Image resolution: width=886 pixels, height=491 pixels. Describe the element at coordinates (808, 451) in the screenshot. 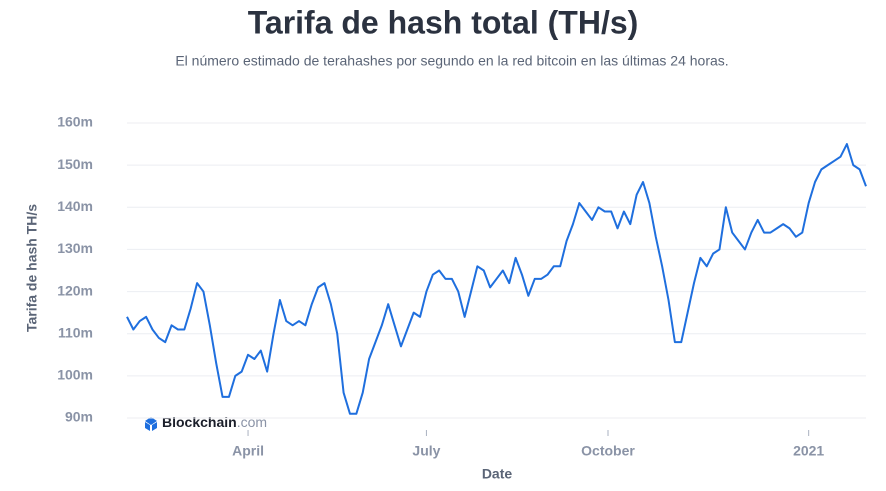

I see `x-tick-label: 2021` at that location.